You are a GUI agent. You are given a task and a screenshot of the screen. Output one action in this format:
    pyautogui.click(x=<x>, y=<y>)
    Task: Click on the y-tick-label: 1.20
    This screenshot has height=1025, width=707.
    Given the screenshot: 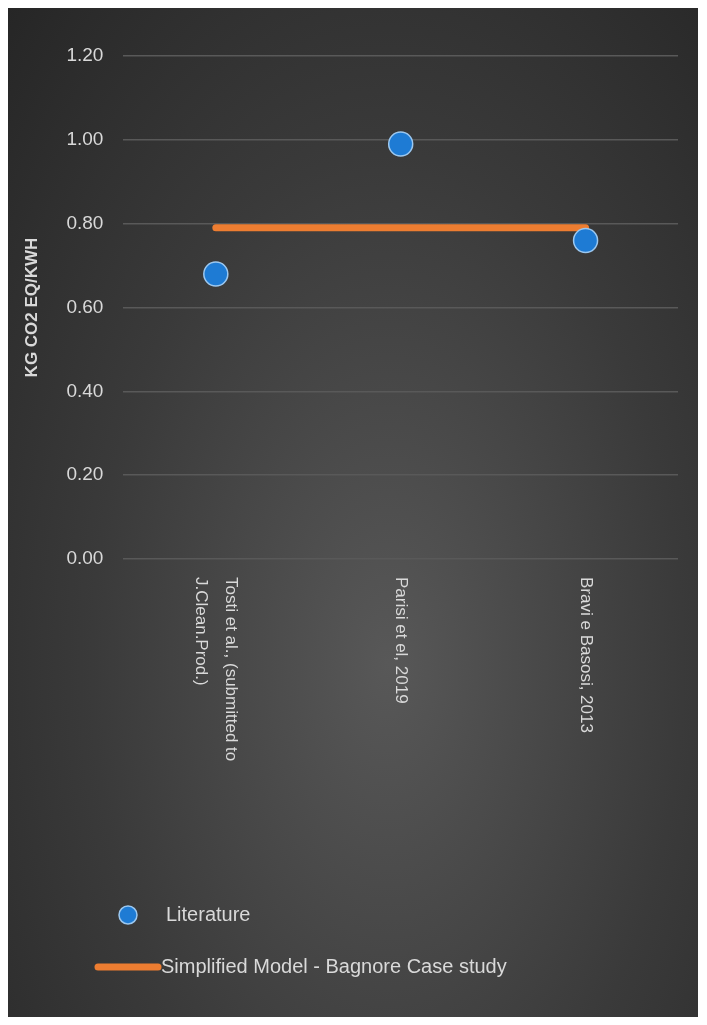 What is the action you would take?
    pyautogui.click(x=85, y=55)
    